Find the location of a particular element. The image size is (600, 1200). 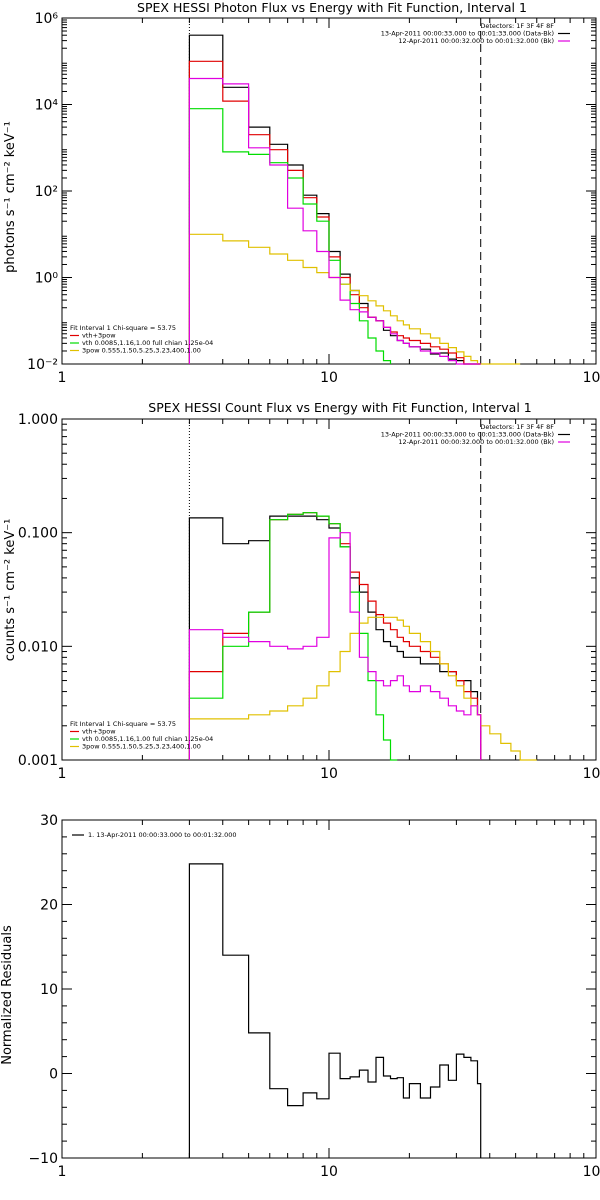

y-tick-label: 0 is located at coordinates (53, 1075).